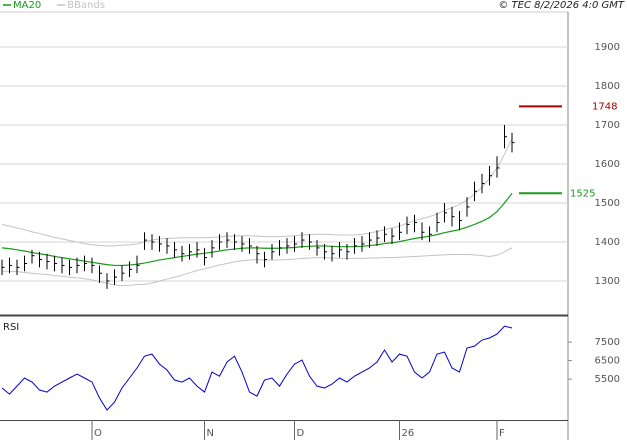 The height and width of the screenshot is (440, 627). What do you see at coordinates (607, 379) in the screenshot?
I see `y-tick-label: 5500` at bounding box center [607, 379].